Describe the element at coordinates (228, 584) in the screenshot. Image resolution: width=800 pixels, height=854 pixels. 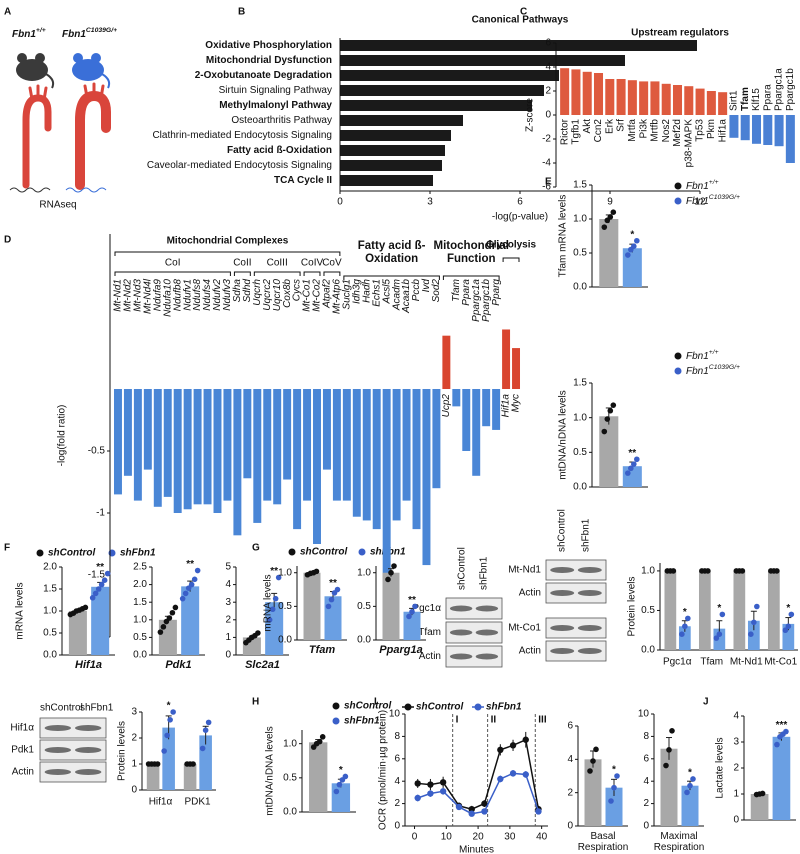
I see `y-tick-label: 4` at that location.